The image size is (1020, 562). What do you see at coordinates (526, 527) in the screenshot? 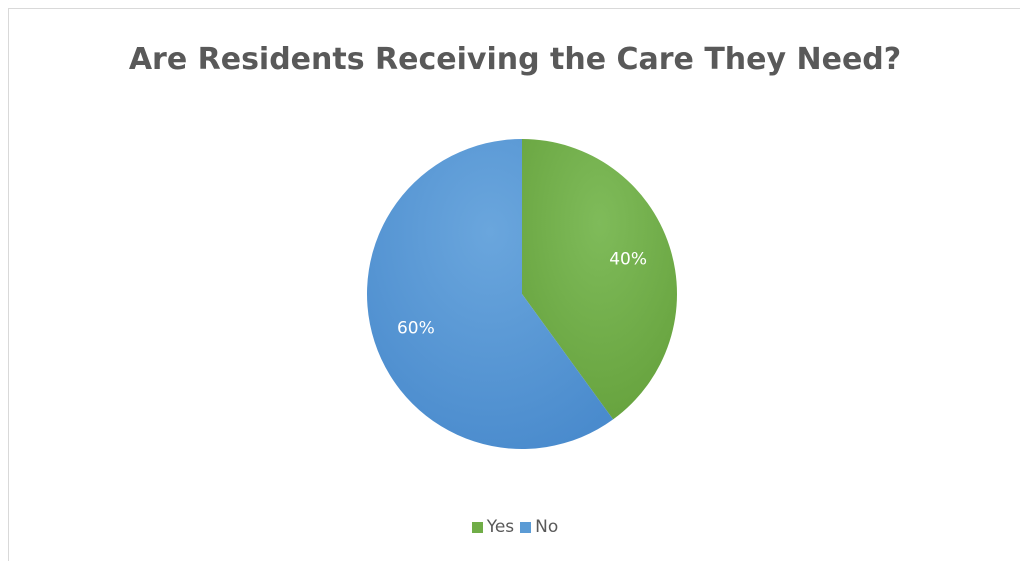
I see `legend-swatch-no` at bounding box center [526, 527].